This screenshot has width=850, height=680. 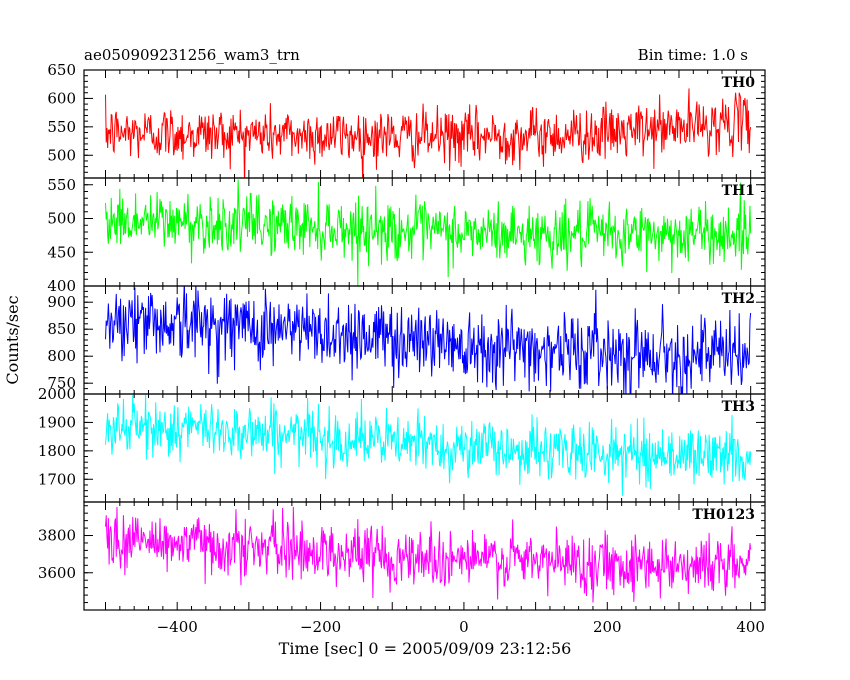 What do you see at coordinates (738, 299) in the screenshot?
I see `panel-label-th2: TH2` at bounding box center [738, 299].